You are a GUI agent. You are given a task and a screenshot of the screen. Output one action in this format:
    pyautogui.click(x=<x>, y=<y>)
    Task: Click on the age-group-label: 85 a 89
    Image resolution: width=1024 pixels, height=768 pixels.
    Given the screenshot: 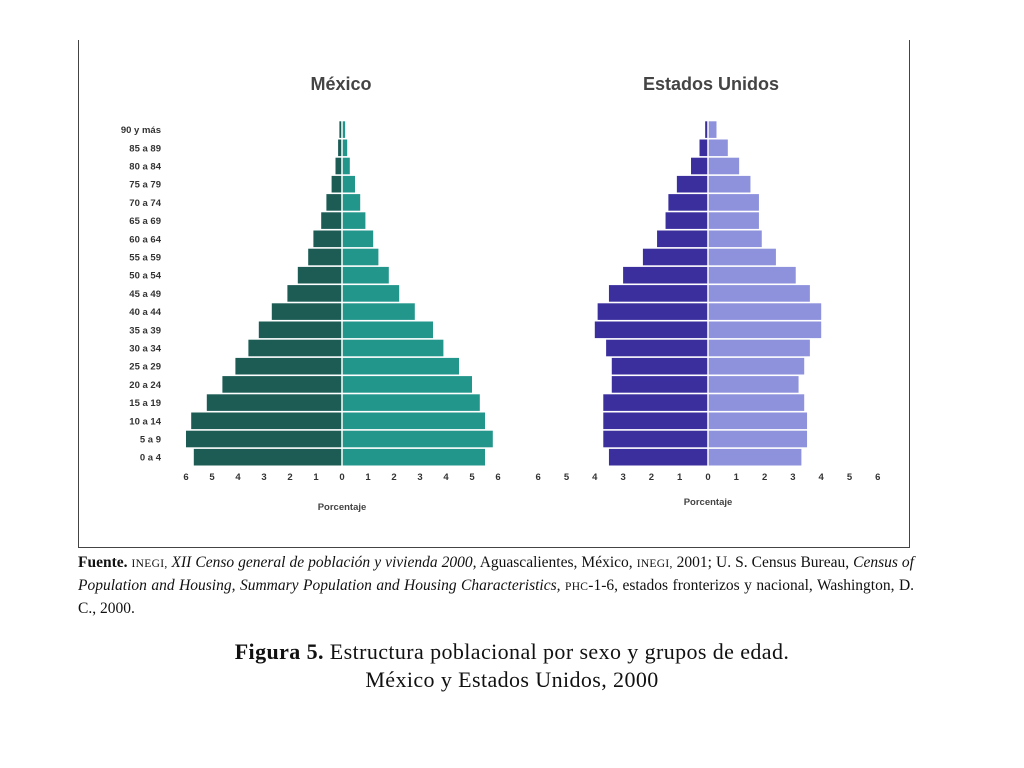 What is the action you would take?
    pyautogui.click(x=145, y=148)
    